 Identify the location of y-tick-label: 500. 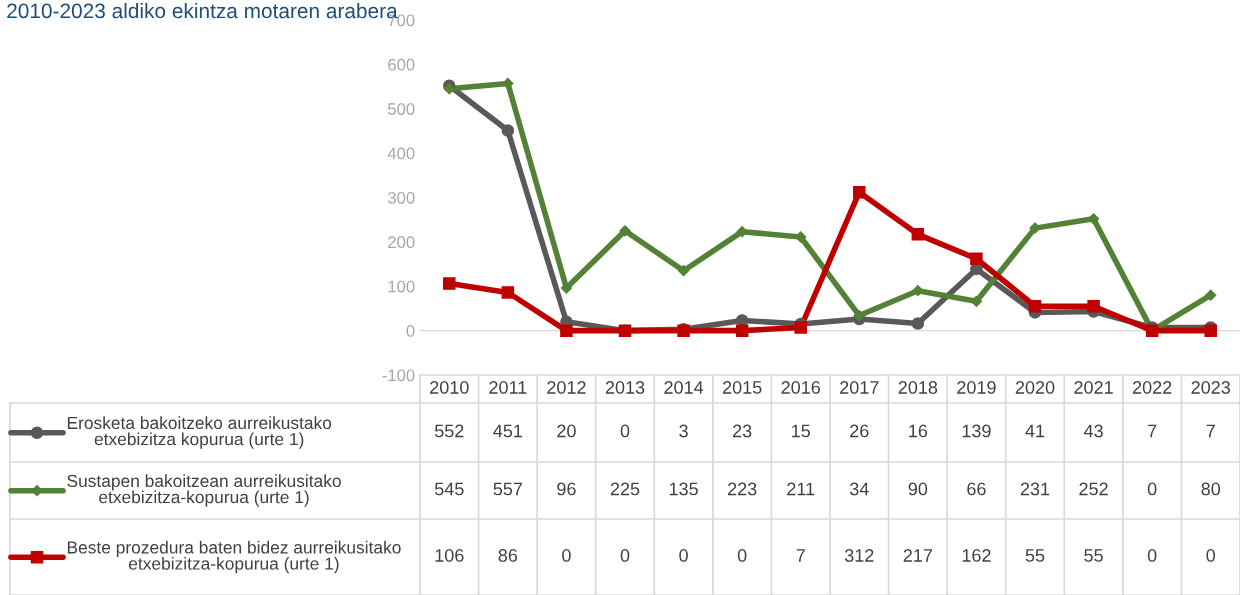
(401, 109).